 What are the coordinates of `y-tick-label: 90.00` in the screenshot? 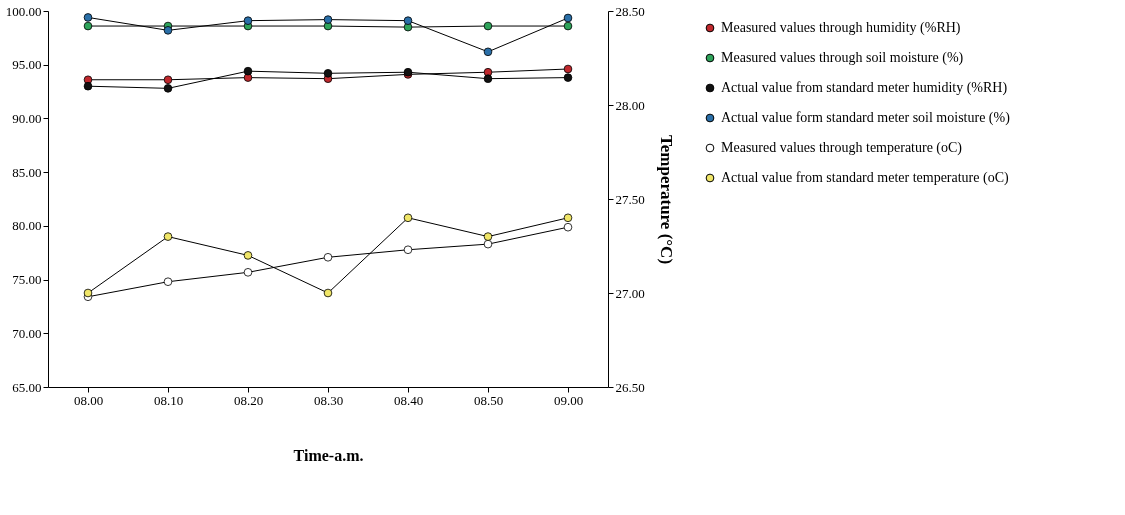 It's located at (27, 118).